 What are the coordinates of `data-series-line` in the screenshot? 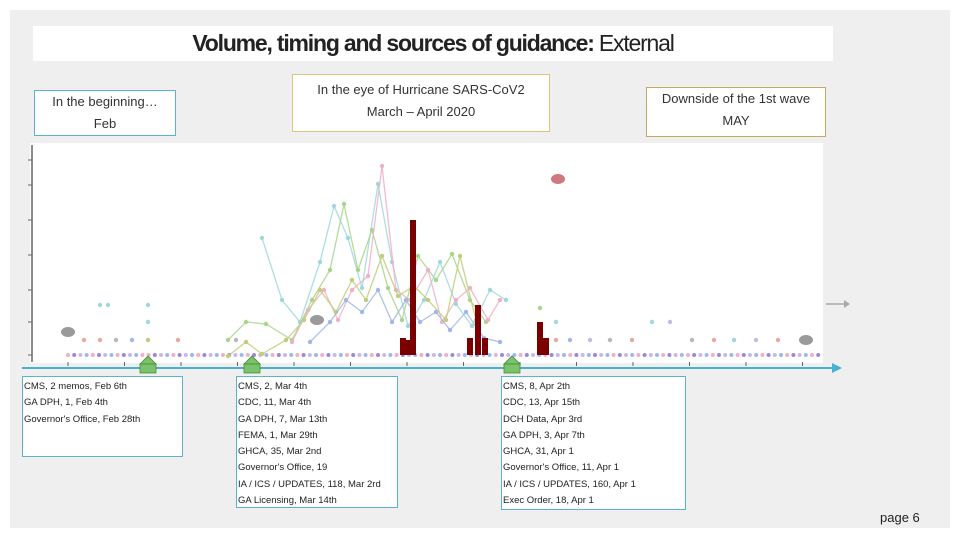 It's located at (357, 272).